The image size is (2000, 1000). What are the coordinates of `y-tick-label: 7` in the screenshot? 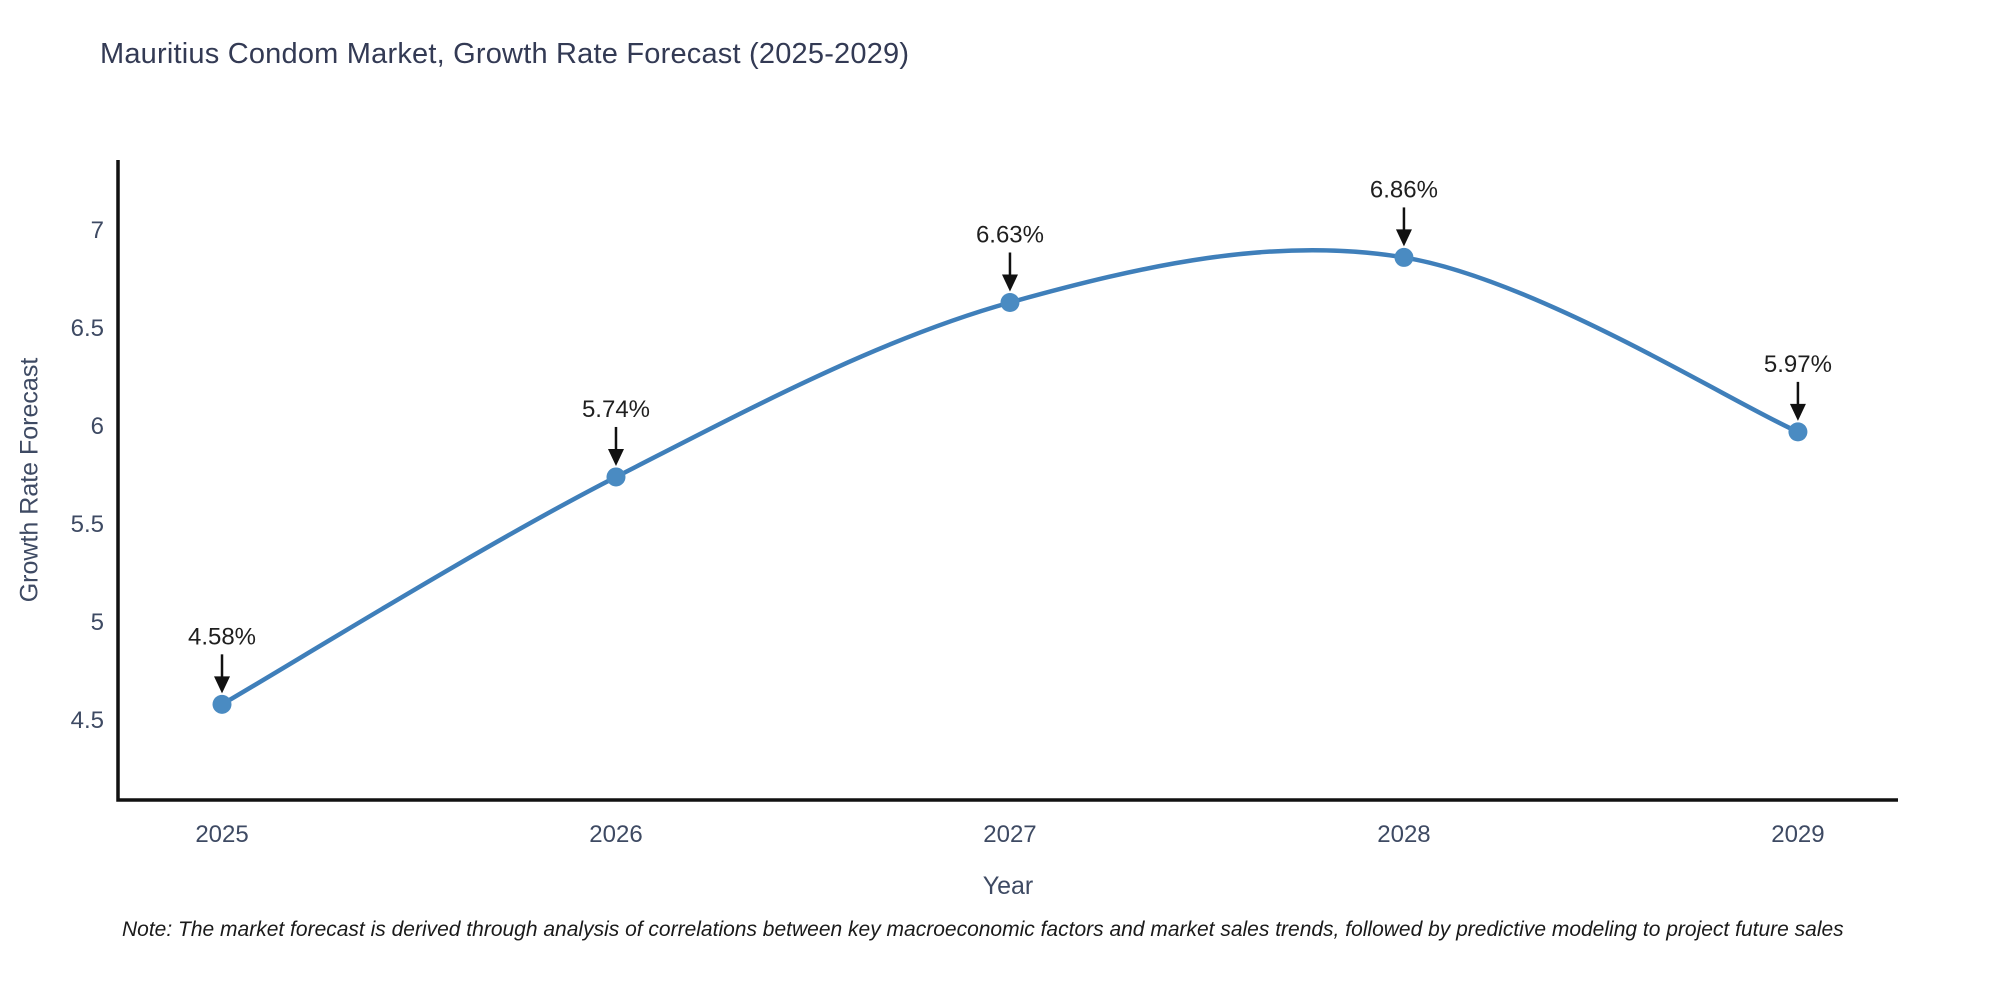 It's located at (97, 230).